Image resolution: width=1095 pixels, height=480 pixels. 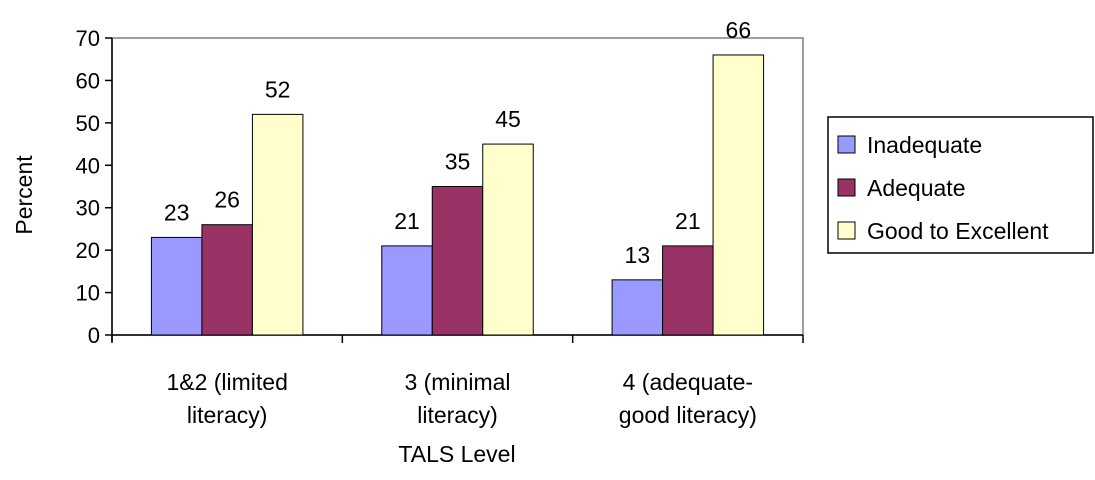 I want to click on legend-label: Inadequate, so click(x=924, y=145).